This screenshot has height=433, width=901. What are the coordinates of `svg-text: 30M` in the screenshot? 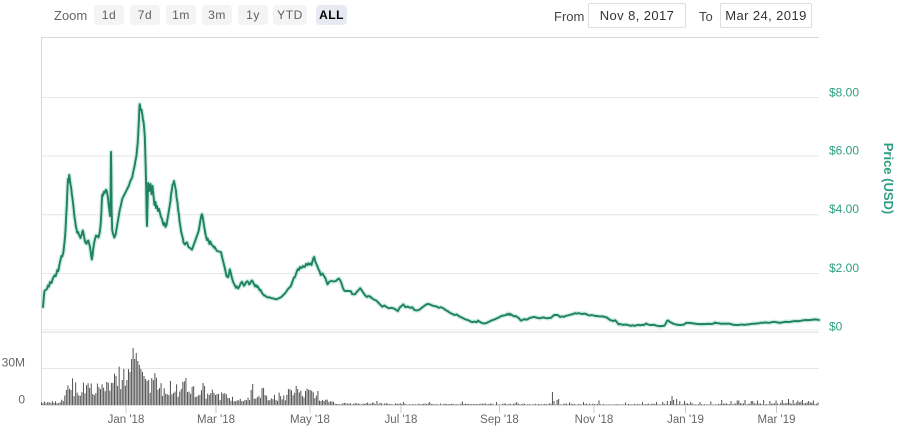 It's located at (13, 363).